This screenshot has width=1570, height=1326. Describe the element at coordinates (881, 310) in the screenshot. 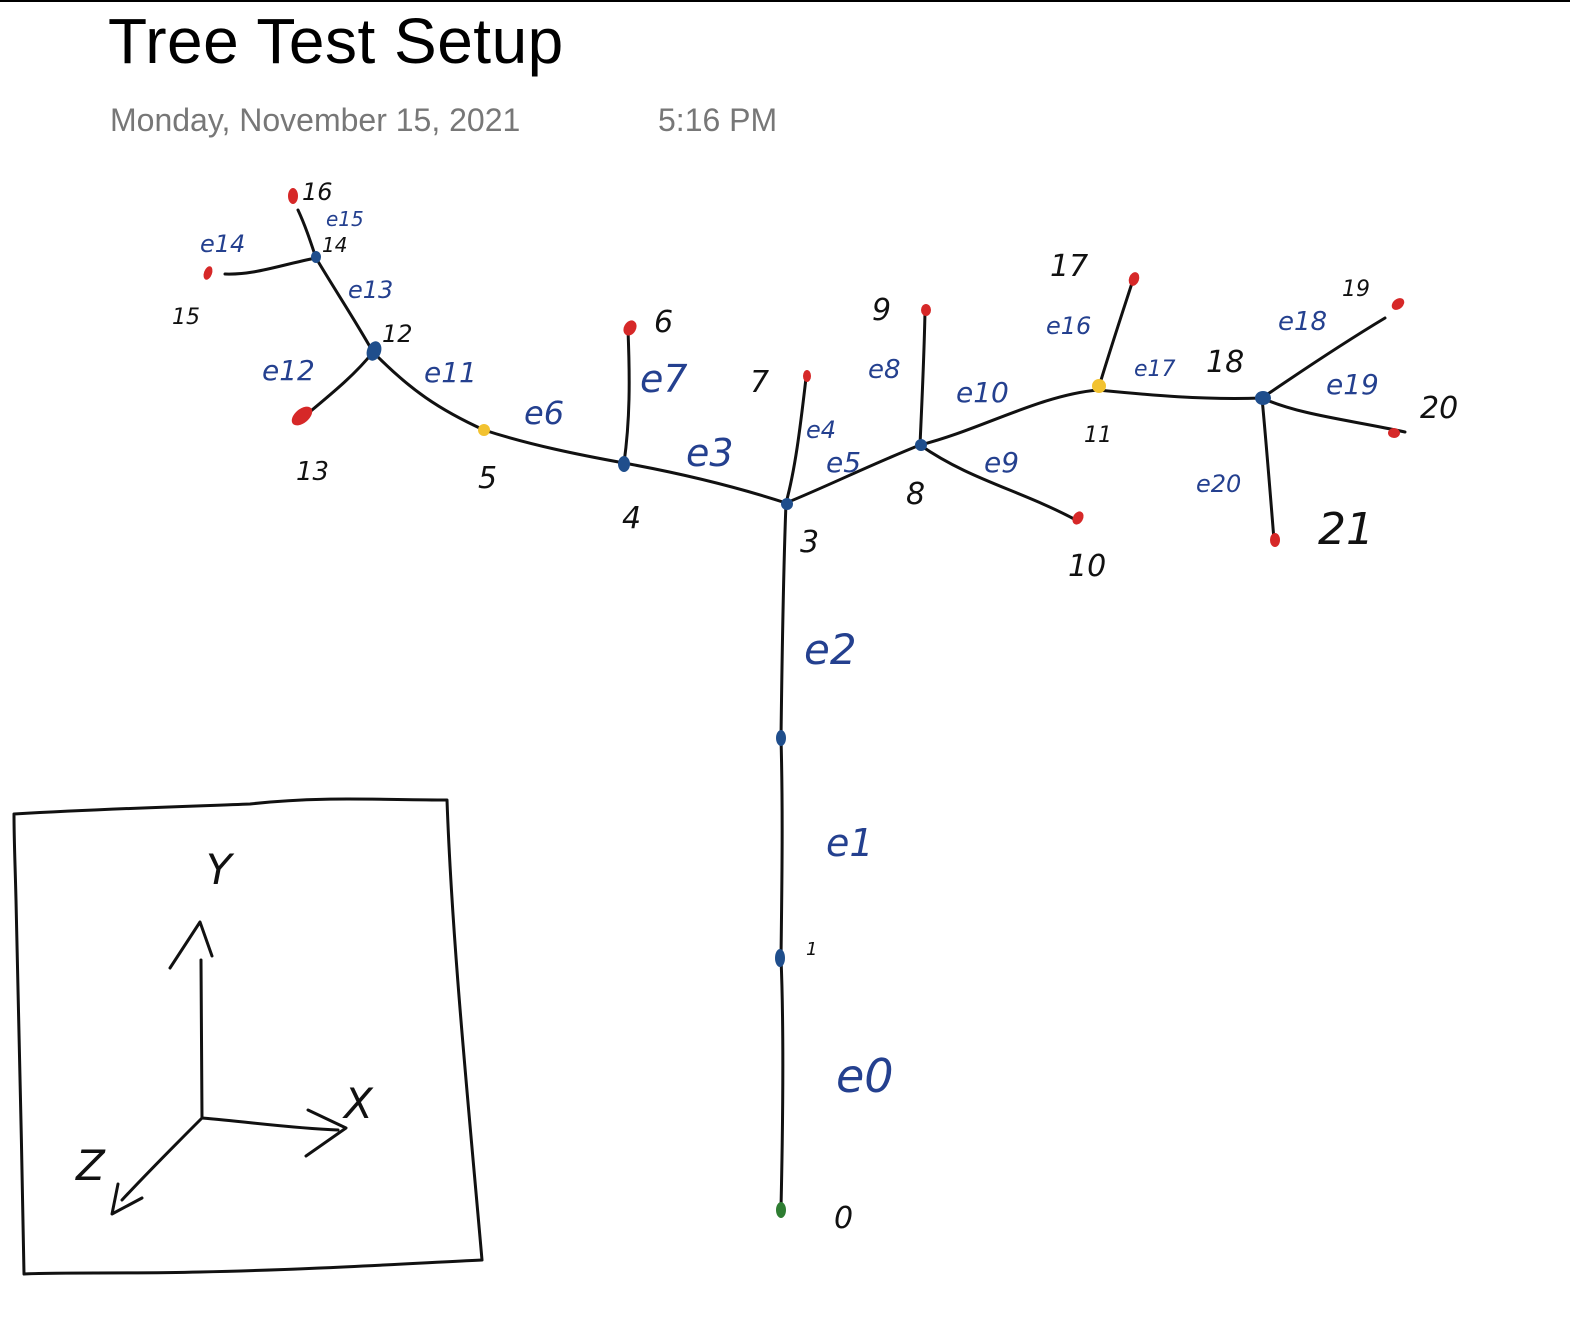

I see `node-label-9: 9` at that location.